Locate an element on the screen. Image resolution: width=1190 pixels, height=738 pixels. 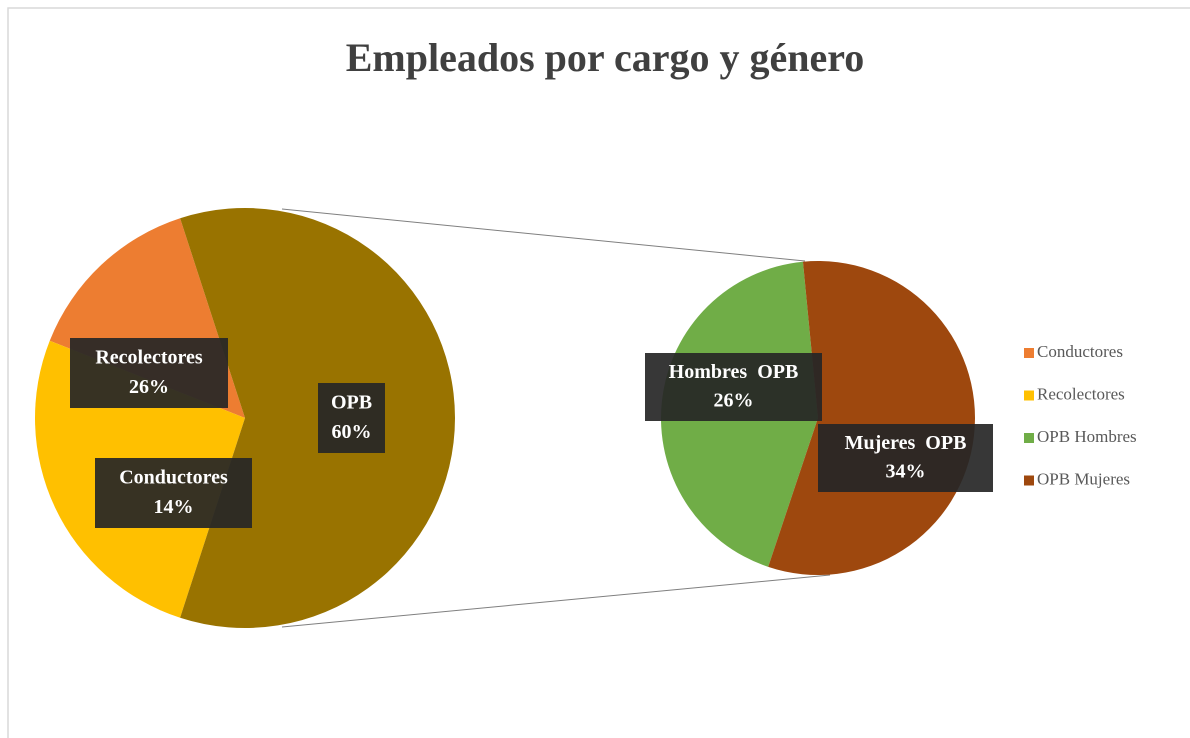
data-label-name: Conductores is located at coordinates (173, 478).